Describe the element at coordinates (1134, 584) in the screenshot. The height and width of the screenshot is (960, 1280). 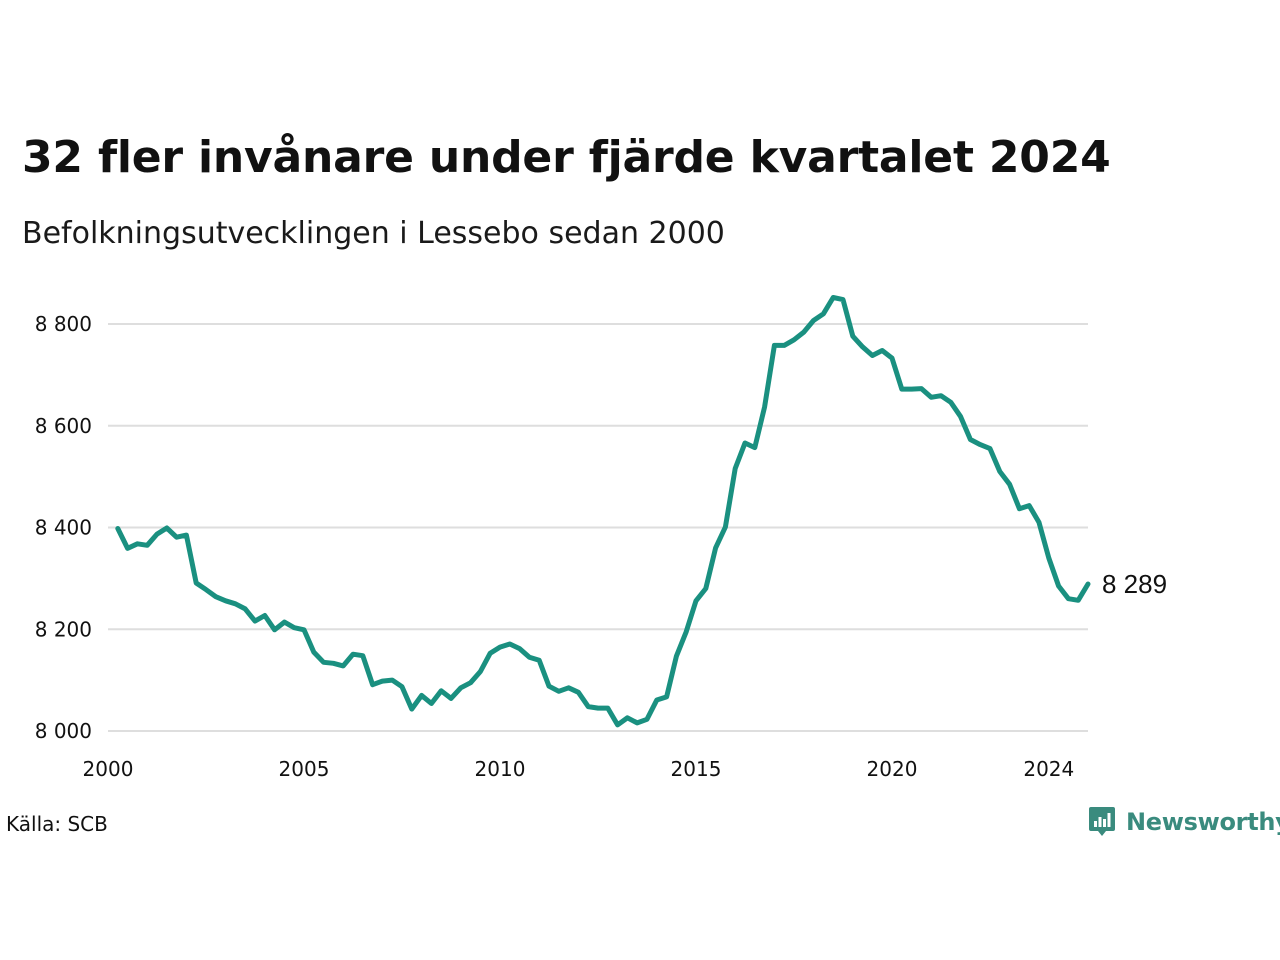
I see `end-value-label: 8 289` at that location.